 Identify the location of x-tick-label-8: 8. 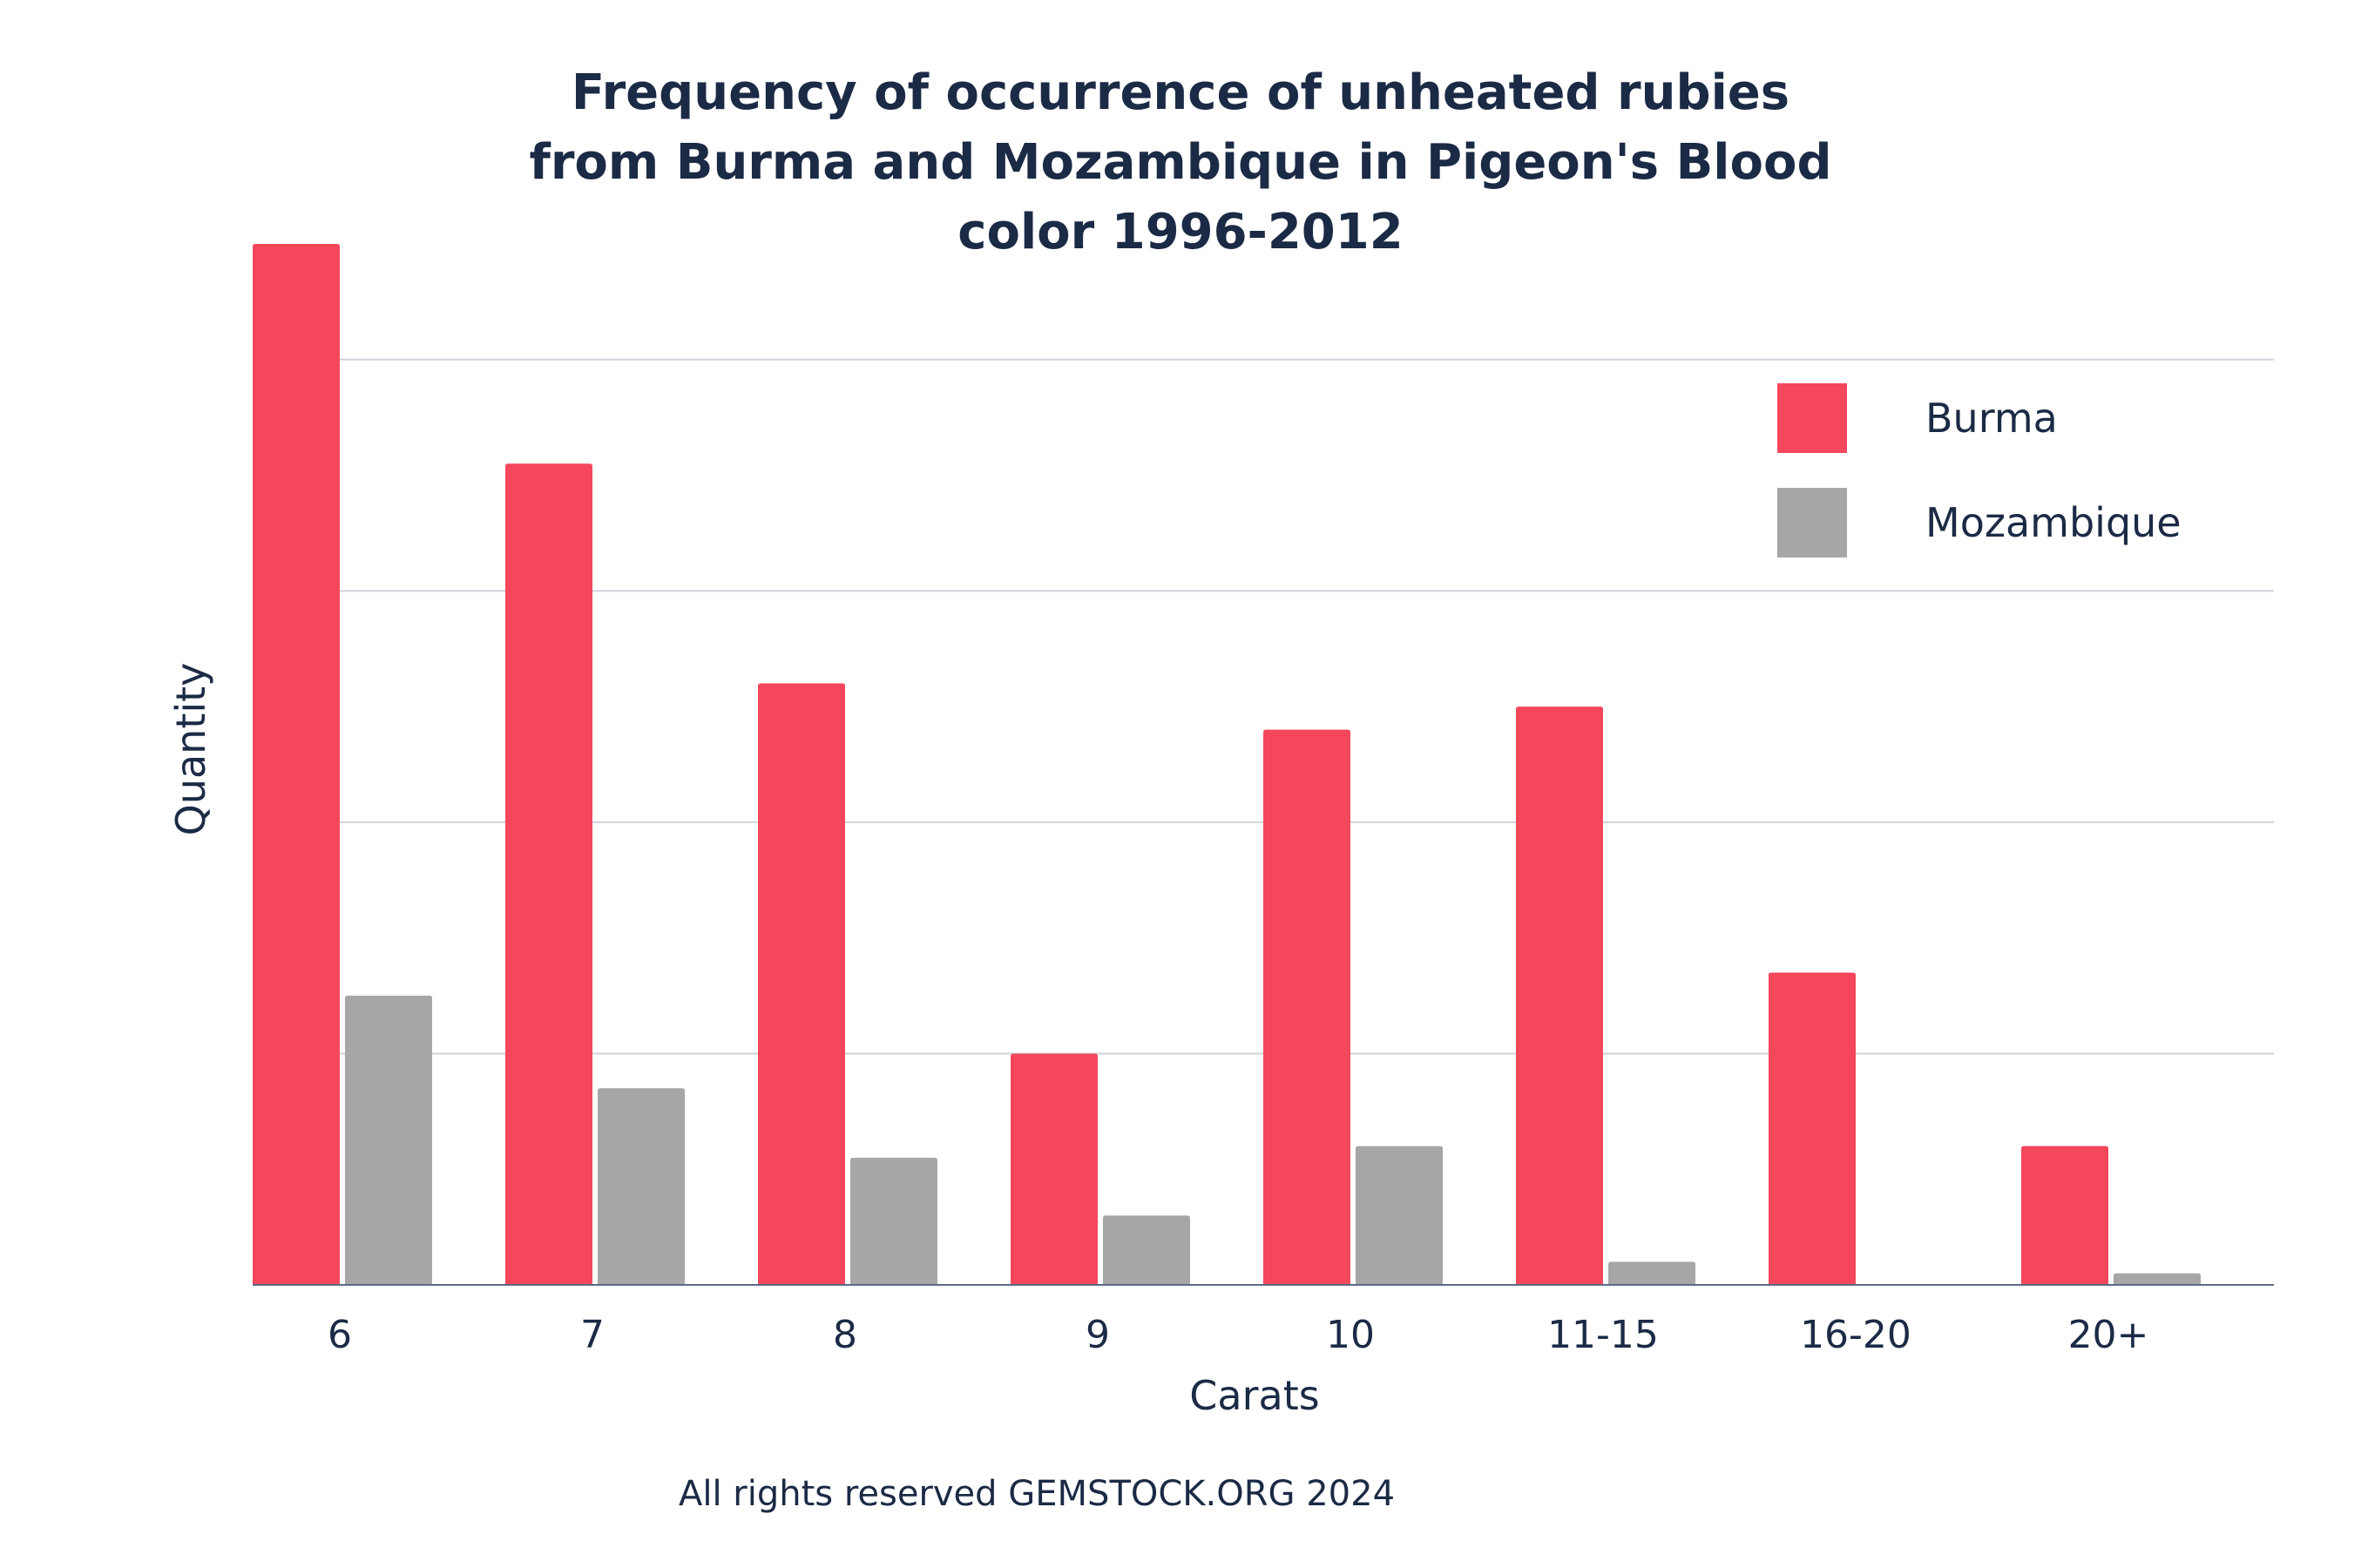
(845, 1335).